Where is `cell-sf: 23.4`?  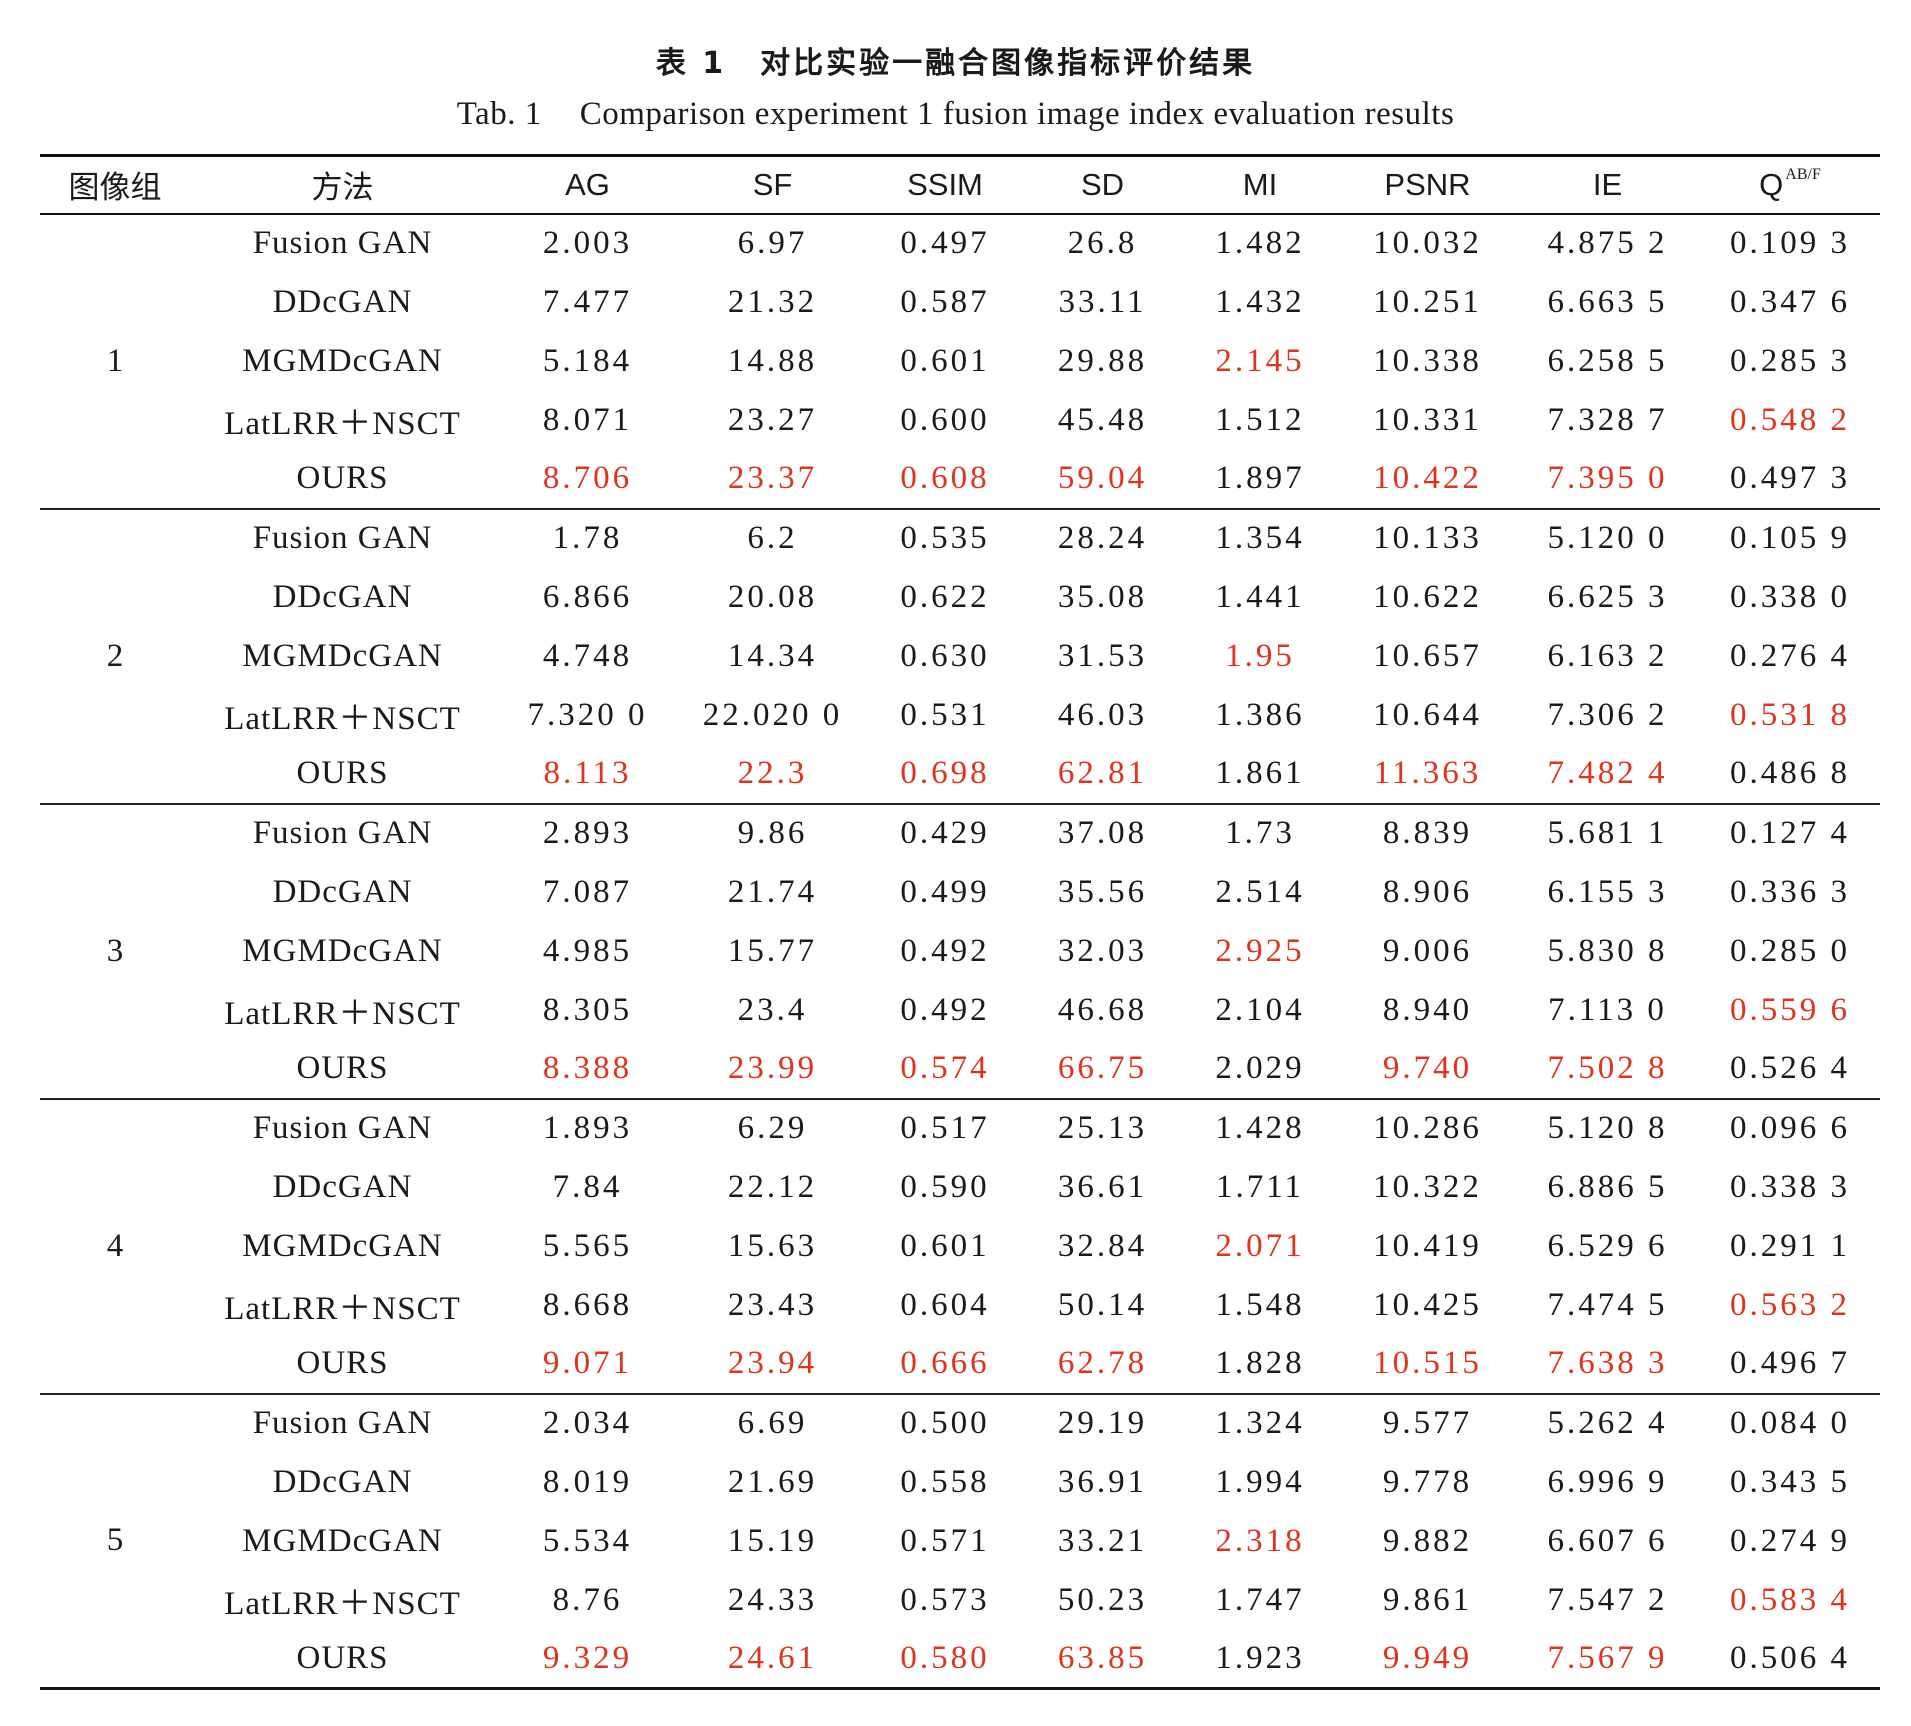 cell-sf: 23.4 is located at coordinates (772, 1009).